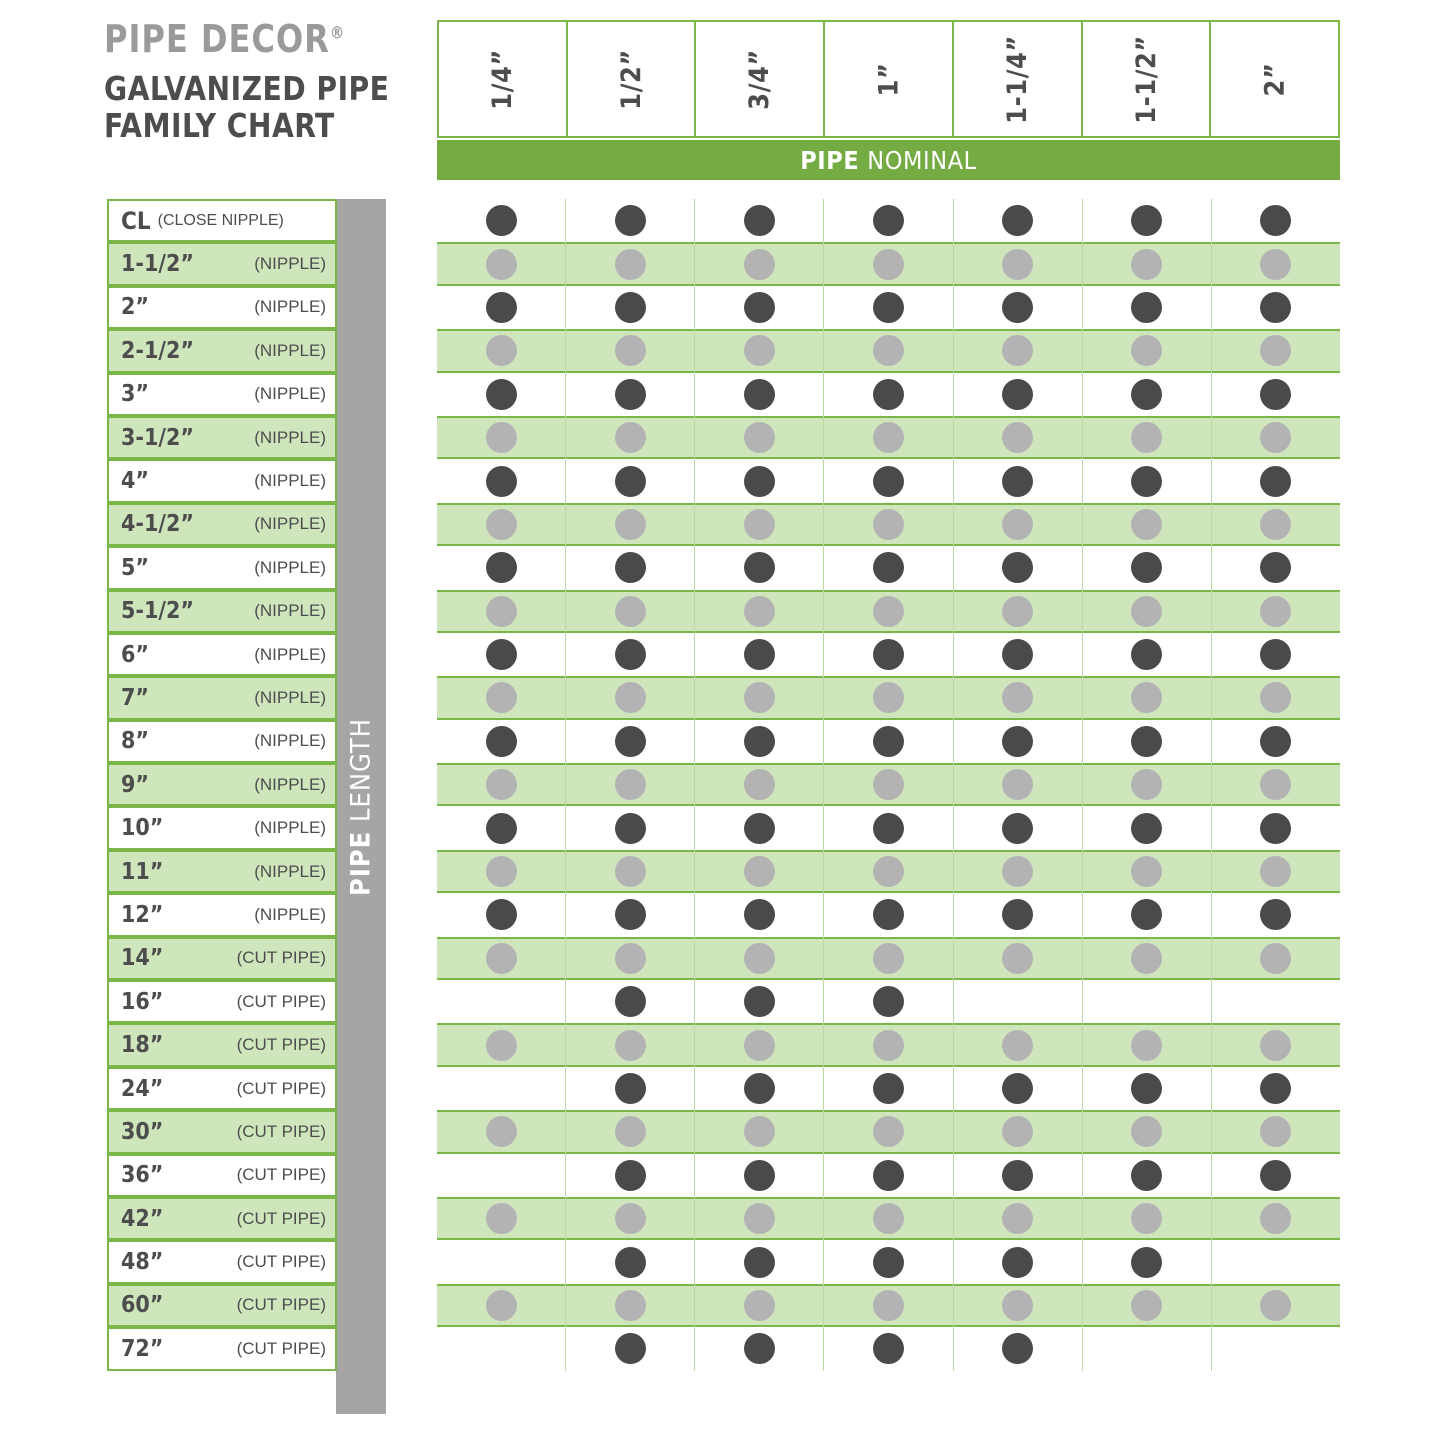 The height and width of the screenshot is (1445, 1445). What do you see at coordinates (222, 654) in the screenshot?
I see `row-label-11: 6” (NIPPLE)` at bounding box center [222, 654].